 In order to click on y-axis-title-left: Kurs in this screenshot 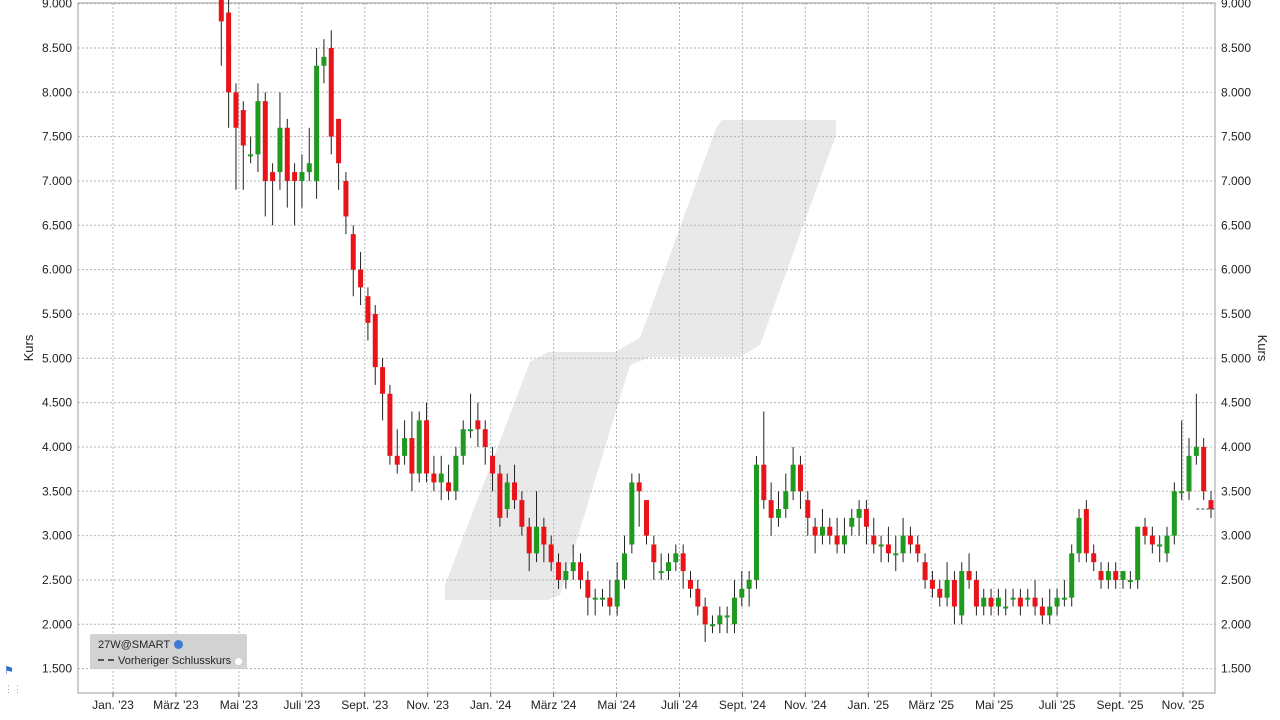, I will do `click(28, 347)`.